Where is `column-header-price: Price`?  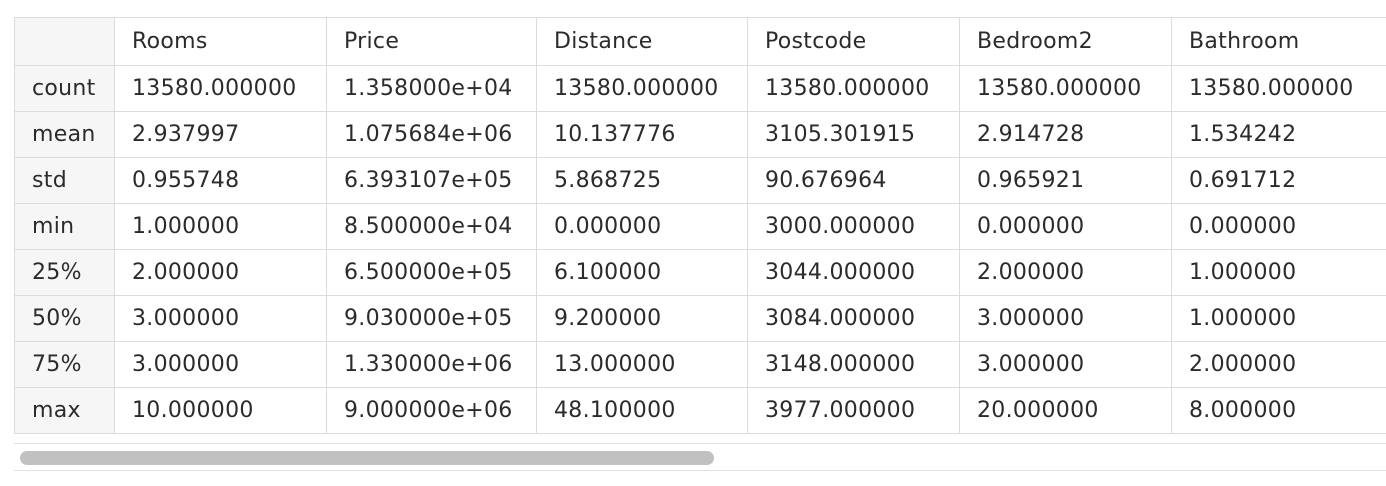 column-header-price: Price is located at coordinates (431, 41).